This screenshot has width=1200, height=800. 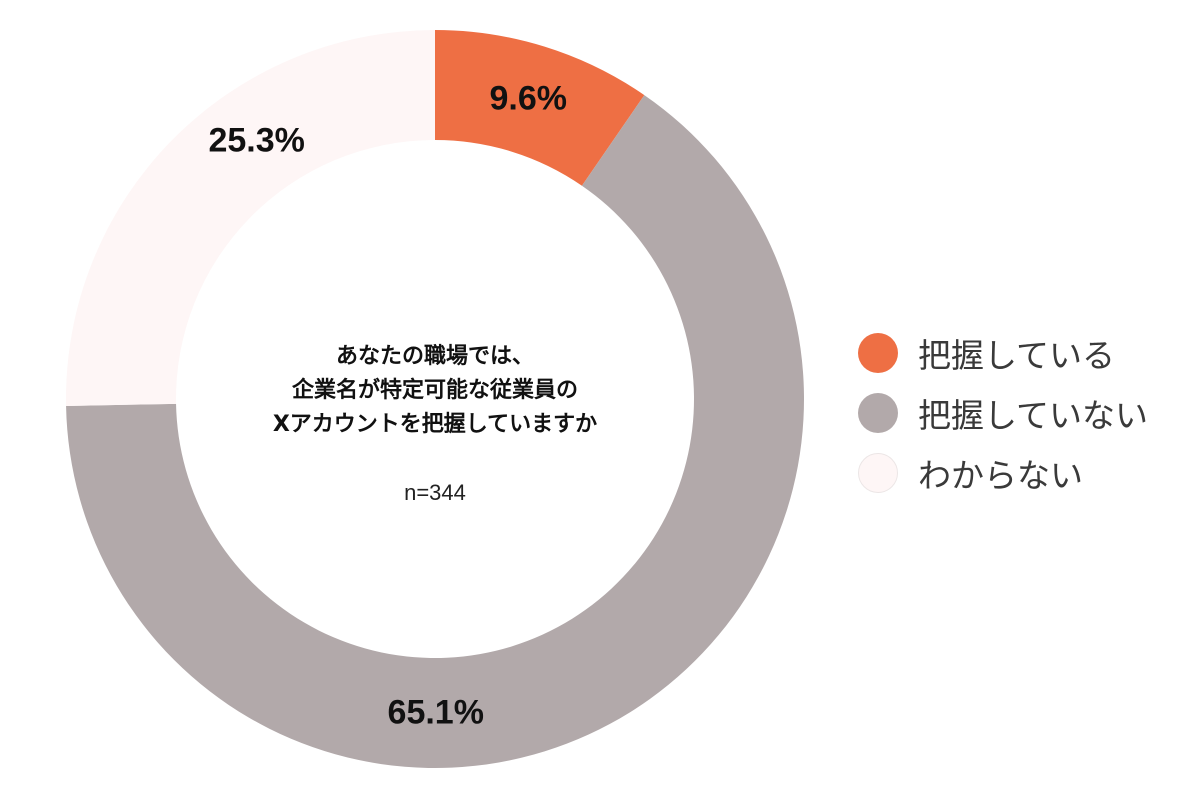 I want to click on legend-item-not-aware: 把握していない, so click(x=1003, y=413).